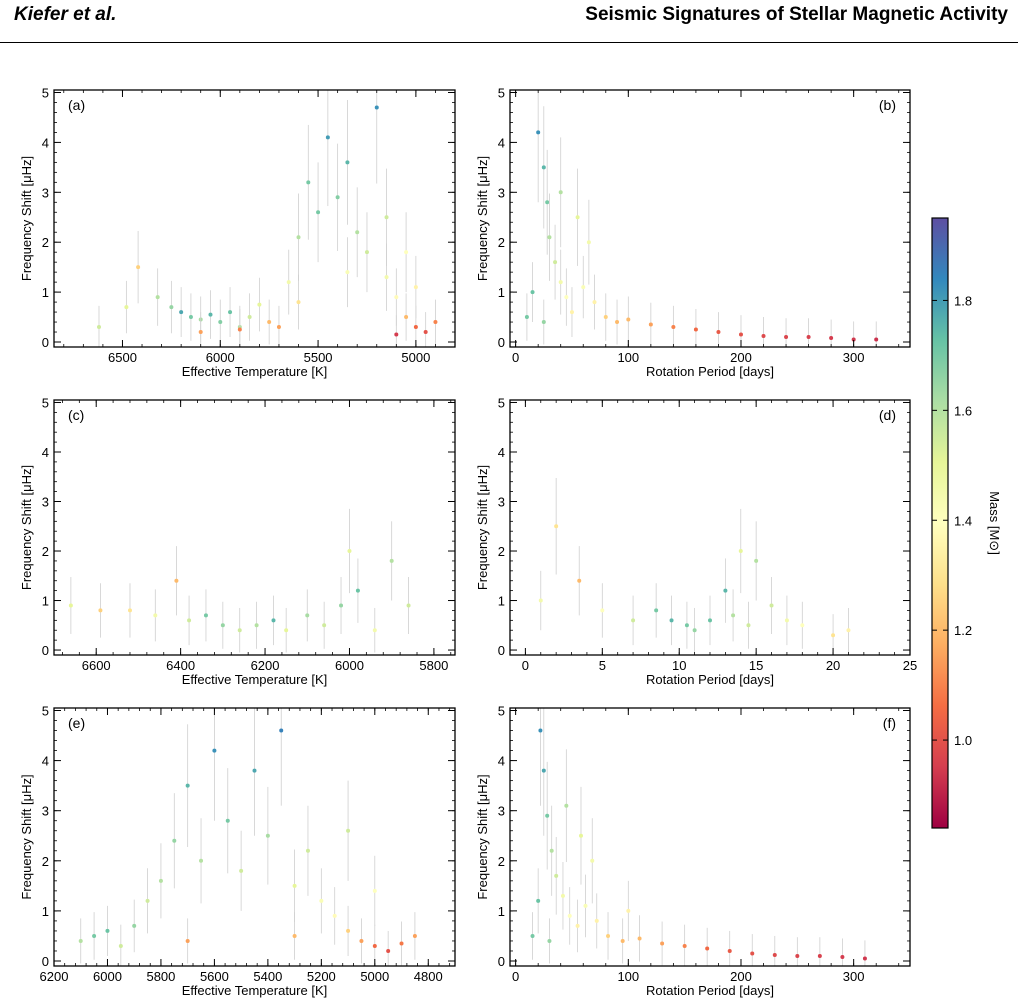  Describe the element at coordinates (214, 976) in the screenshot. I see `x-tick-label: 5600` at that location.